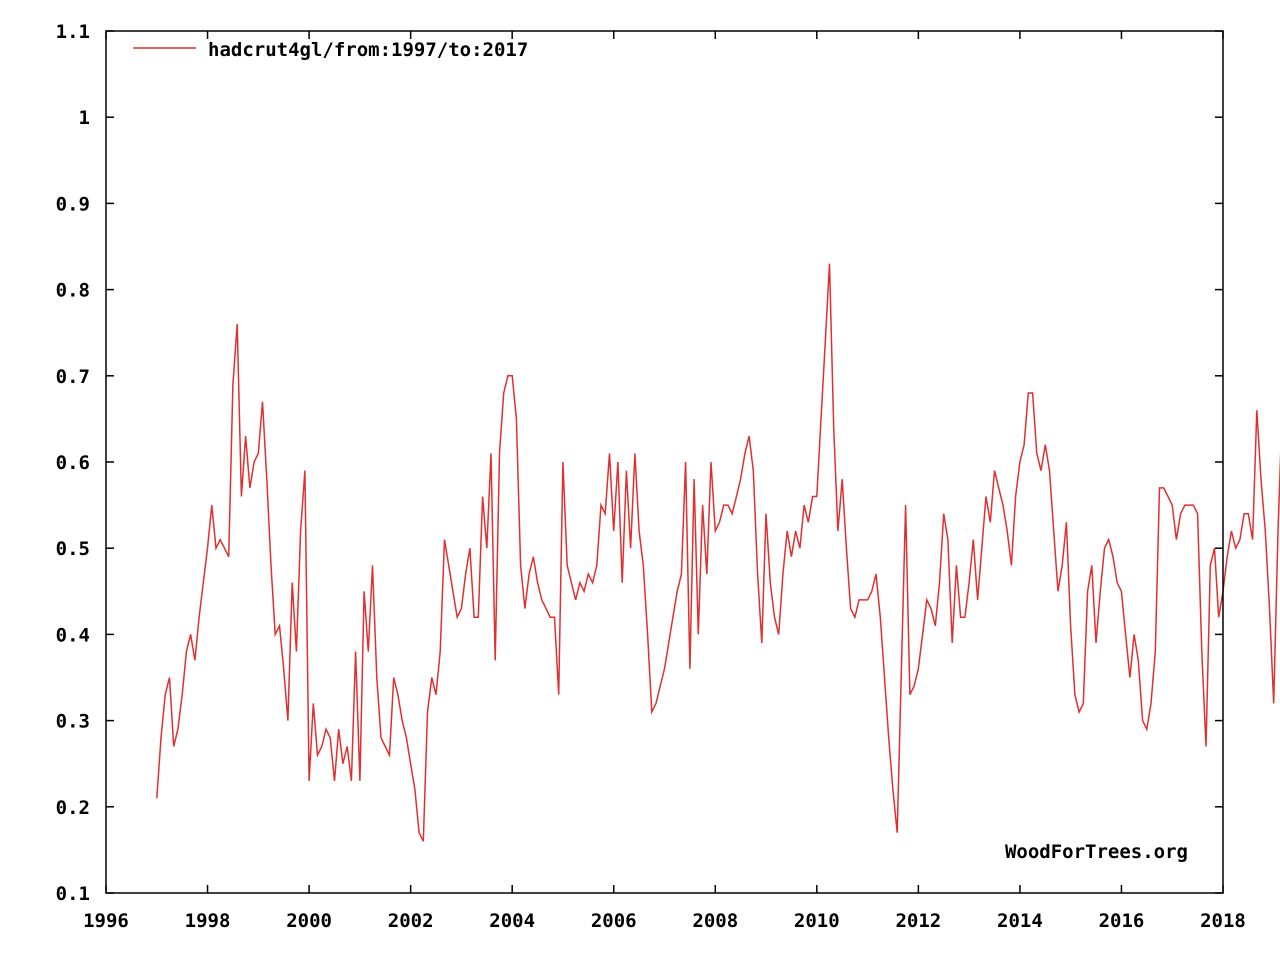 The image size is (1280, 956). Describe the element at coordinates (73, 377) in the screenshot. I see `y-tick-label: 0.7` at that location.